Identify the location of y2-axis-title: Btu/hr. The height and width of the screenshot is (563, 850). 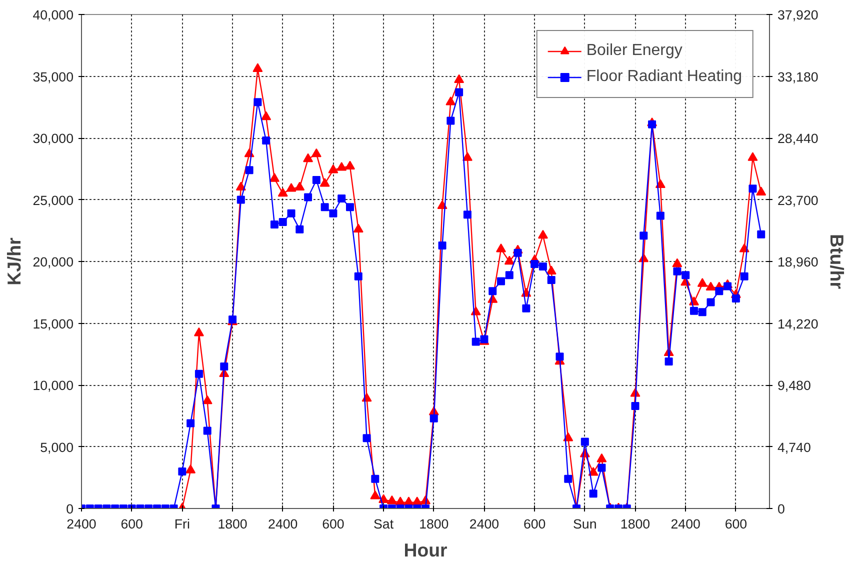
(837, 261).